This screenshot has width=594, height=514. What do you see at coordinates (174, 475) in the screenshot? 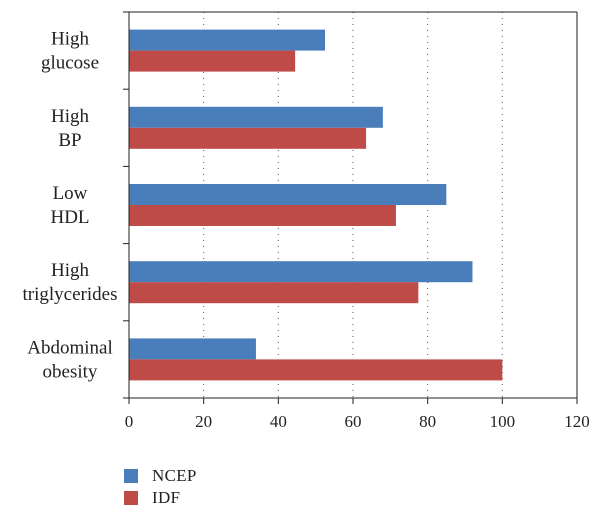
I see `legend-label-ncep: NCEP` at bounding box center [174, 475].